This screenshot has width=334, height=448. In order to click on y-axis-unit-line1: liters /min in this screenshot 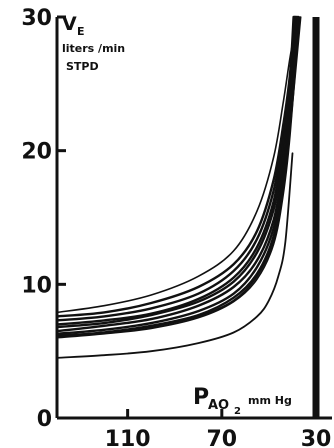, I will do `click(93, 48)`.